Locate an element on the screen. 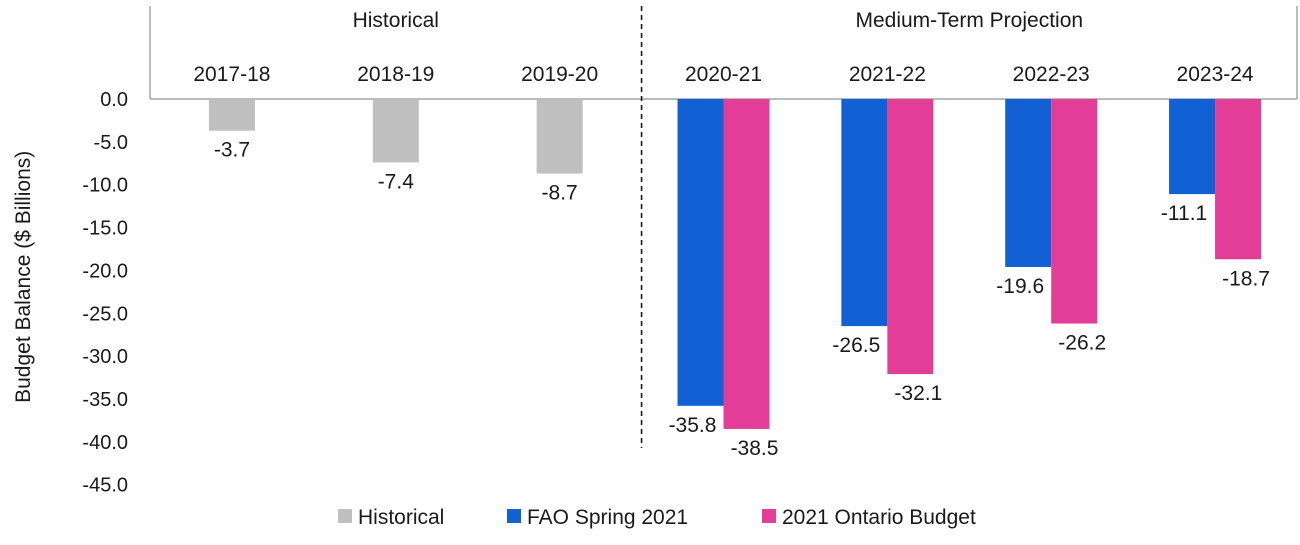 The width and height of the screenshot is (1300, 545). data-label: -32.1 is located at coordinates (918, 393).